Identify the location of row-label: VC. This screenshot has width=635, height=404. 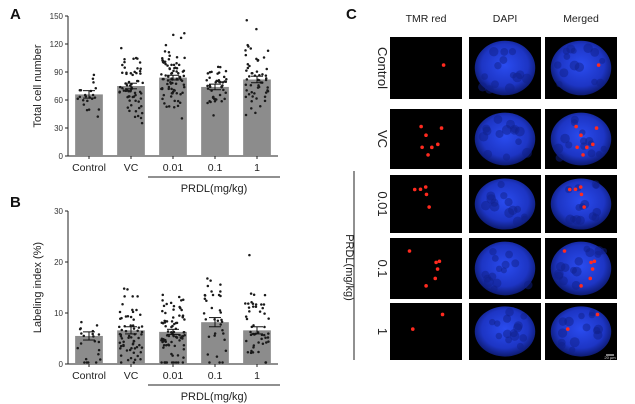
(382, 139).